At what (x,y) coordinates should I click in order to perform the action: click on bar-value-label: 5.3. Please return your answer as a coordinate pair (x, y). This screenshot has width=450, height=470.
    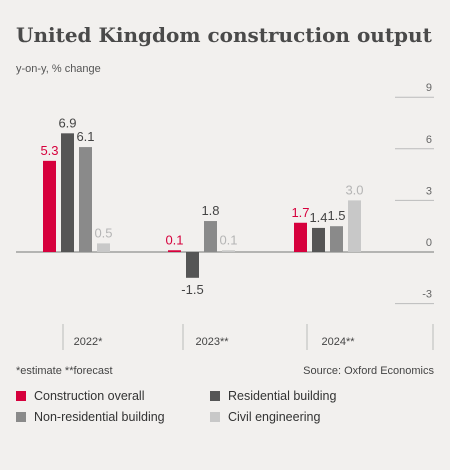
    Looking at the image, I should click on (49, 150).